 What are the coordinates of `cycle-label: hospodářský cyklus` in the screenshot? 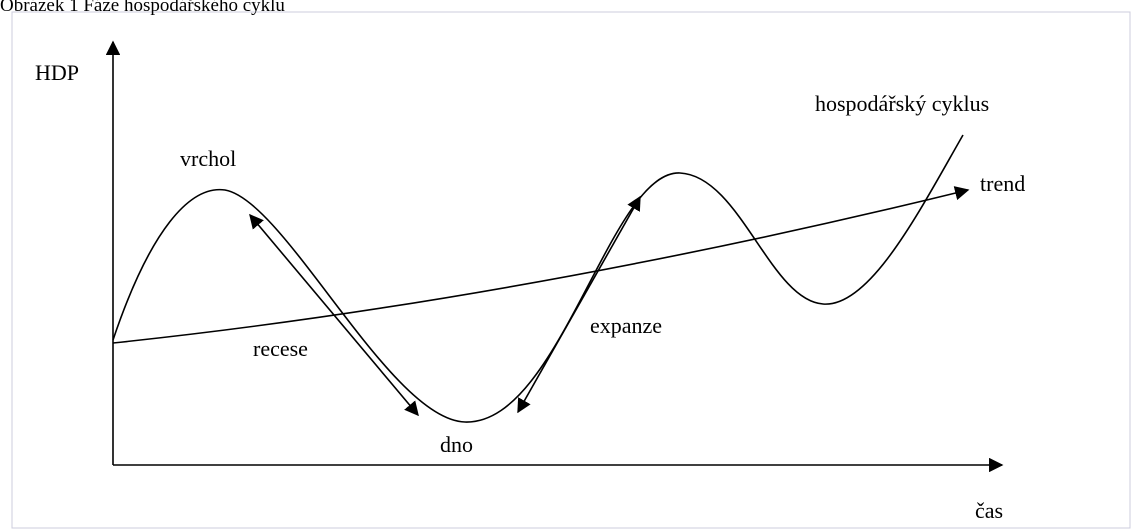 It's located at (902, 103).